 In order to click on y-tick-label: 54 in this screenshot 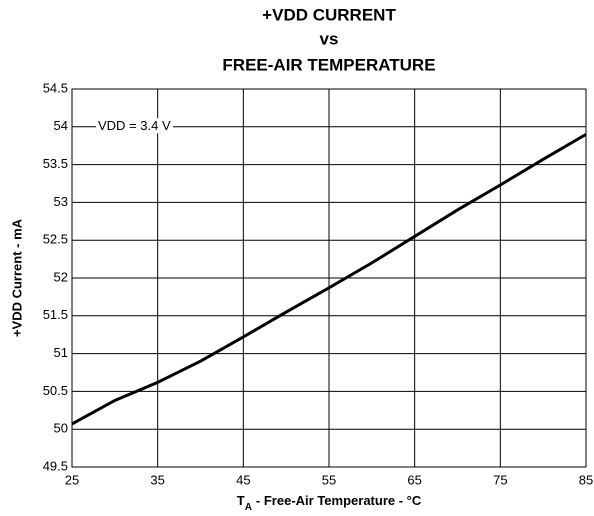, I will do `click(61, 125)`.